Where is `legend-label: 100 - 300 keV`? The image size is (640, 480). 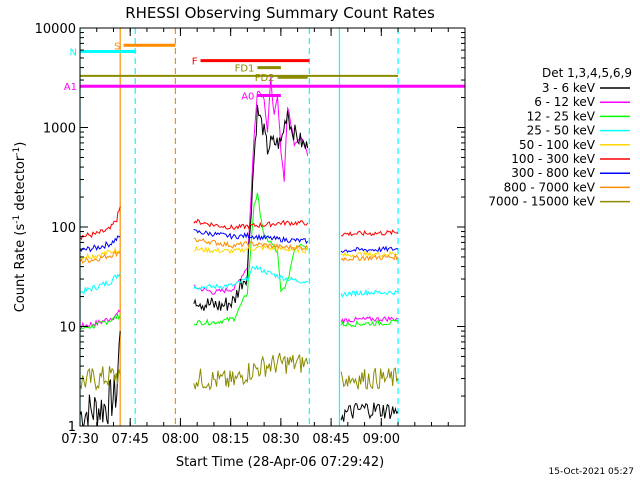 legend-label: 100 - 300 keV is located at coordinates (553, 159).